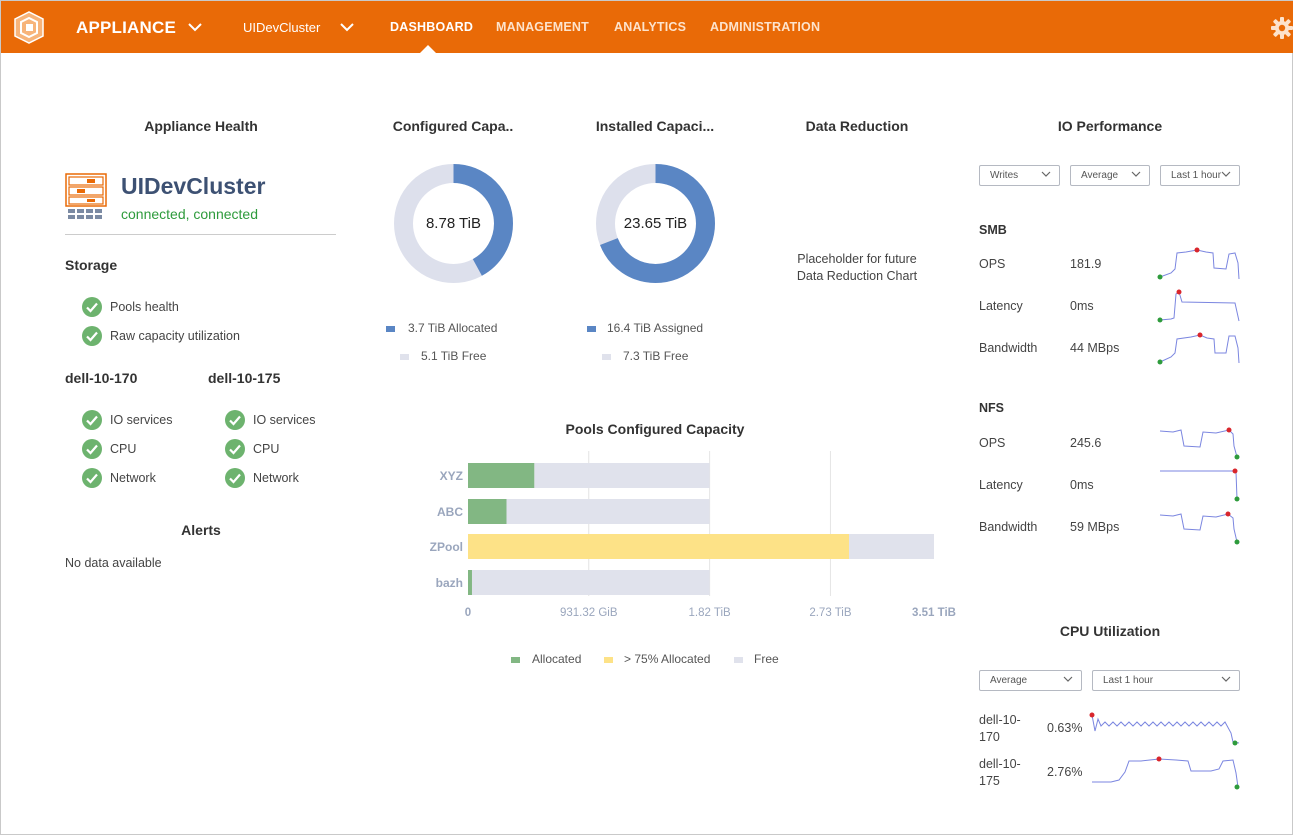 This screenshot has width=1293, height=835. What do you see at coordinates (1095, 348) in the screenshot?
I see `io-metric-value: 44 MBps` at bounding box center [1095, 348].